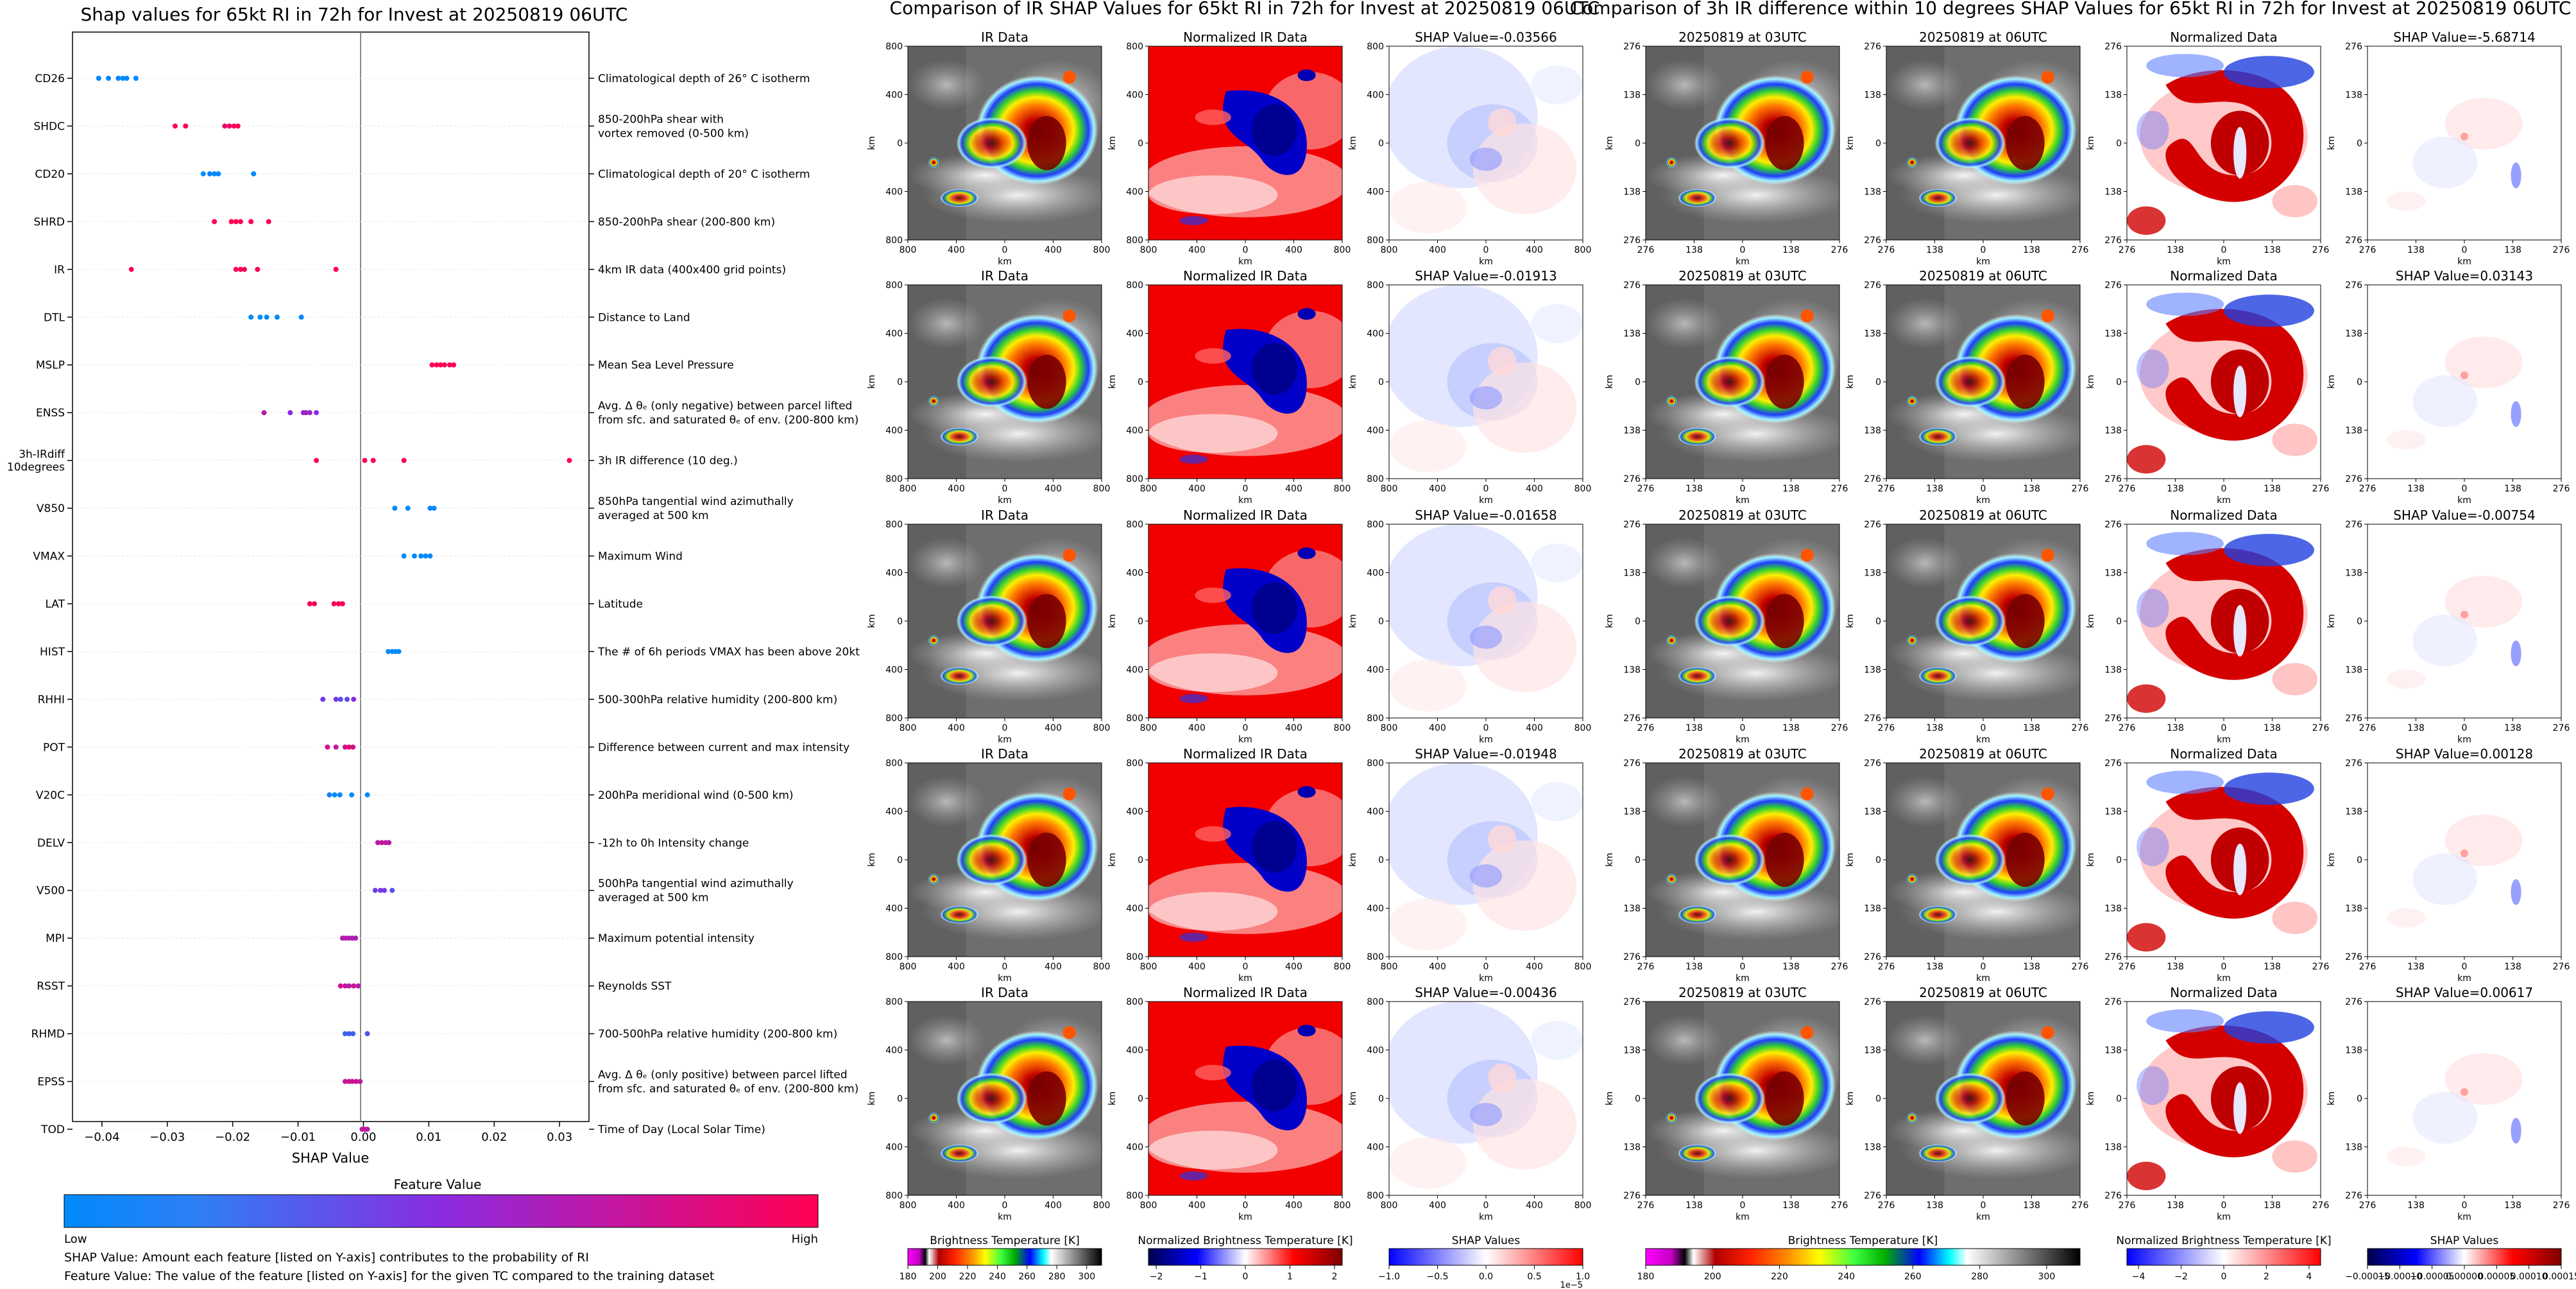  Describe the element at coordinates (696, 885) in the screenshot. I see `feature-description-label: 500hPa tangential wind azimuthally` at that location.